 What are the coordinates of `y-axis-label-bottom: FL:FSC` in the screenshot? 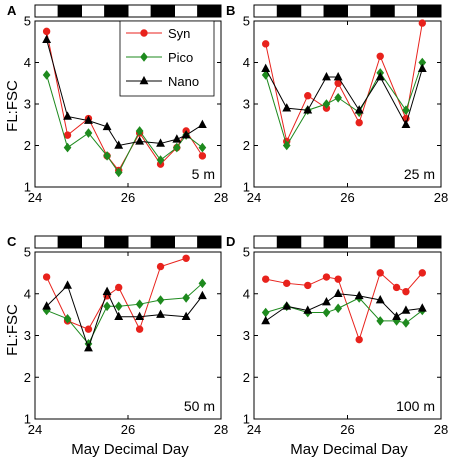 It's located at (12, 330).